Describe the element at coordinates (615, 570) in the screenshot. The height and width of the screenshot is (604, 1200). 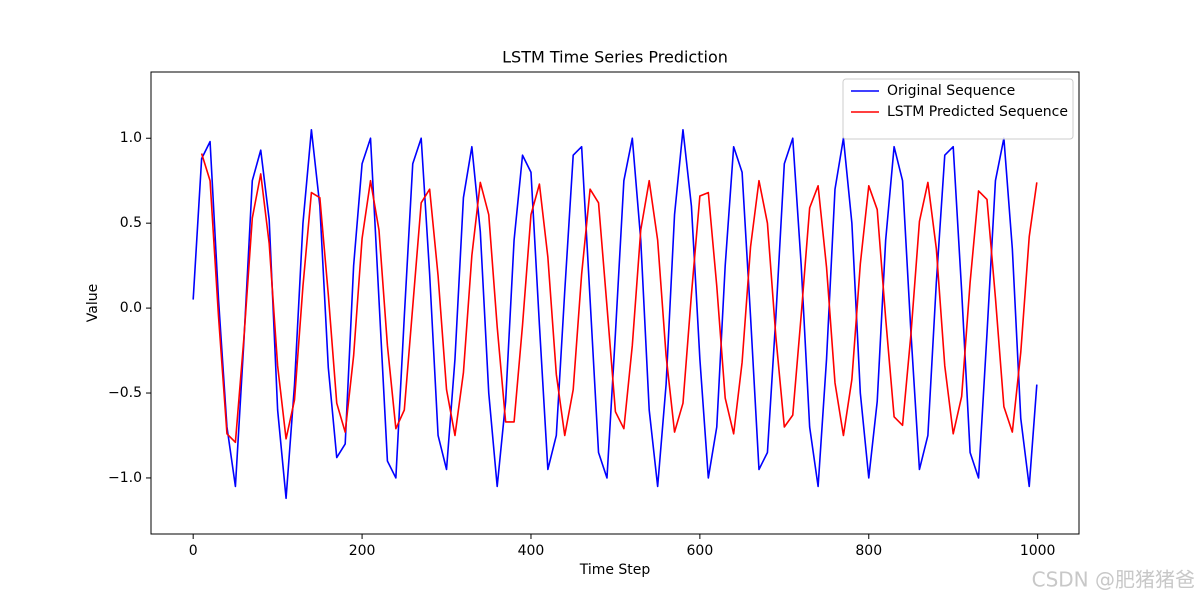
I see `x-axis-label: Time Step` at that location.